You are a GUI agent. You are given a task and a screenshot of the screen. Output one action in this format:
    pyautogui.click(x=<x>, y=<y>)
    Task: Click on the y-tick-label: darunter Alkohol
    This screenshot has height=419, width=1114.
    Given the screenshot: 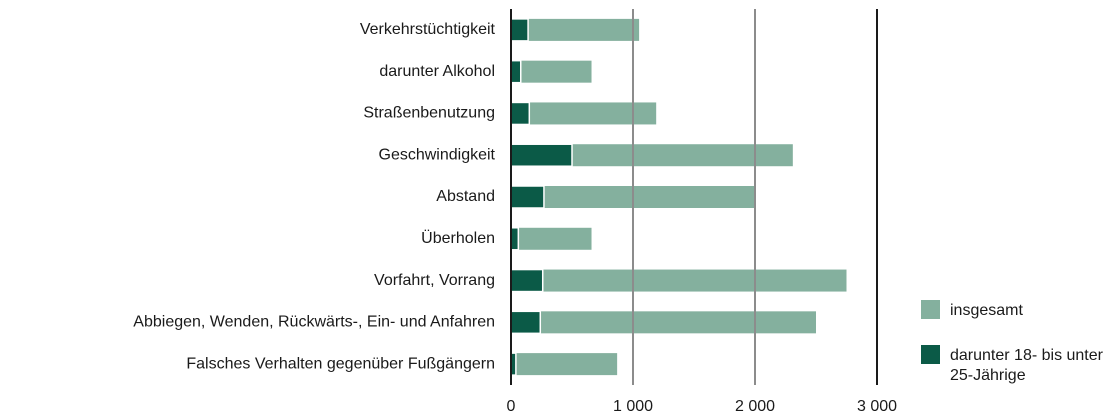 What is the action you would take?
    pyautogui.click(x=437, y=71)
    